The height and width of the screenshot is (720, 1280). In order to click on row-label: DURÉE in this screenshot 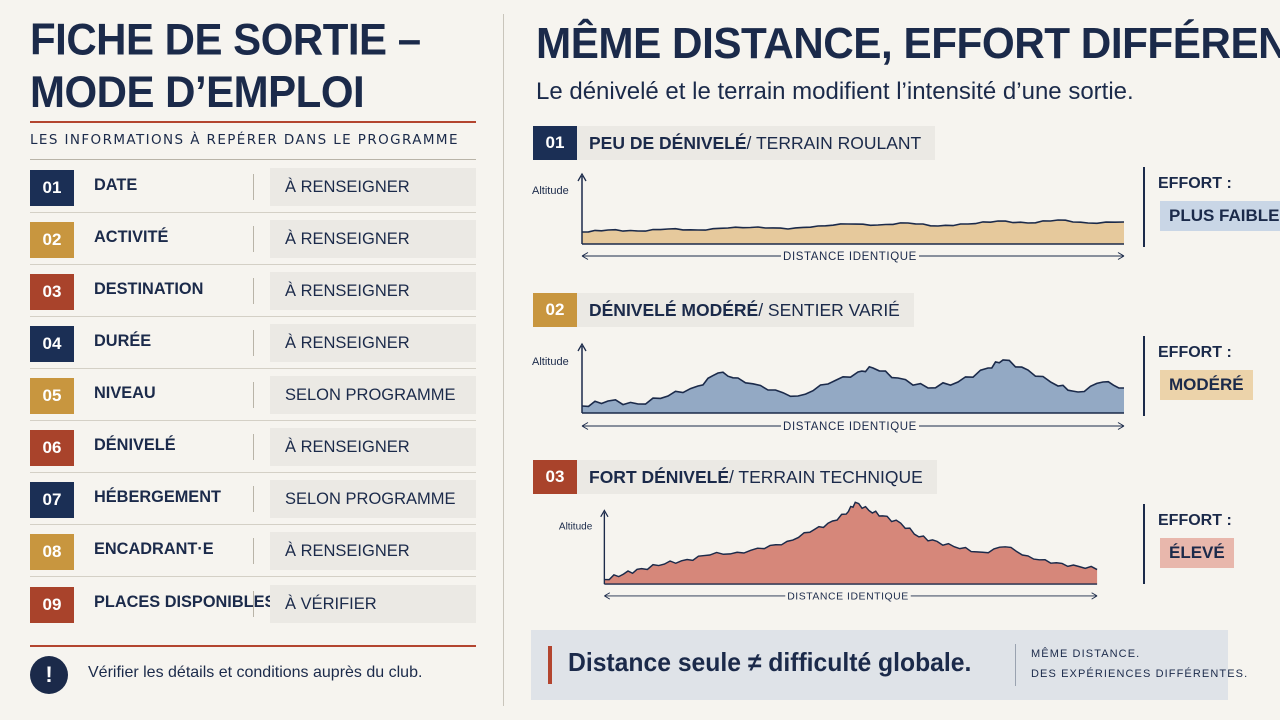, I will do `click(123, 340)`.